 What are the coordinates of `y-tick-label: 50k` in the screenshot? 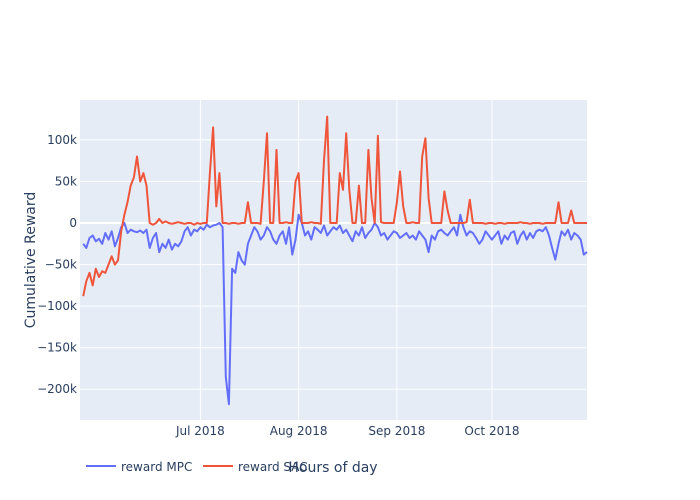 It's located at (66, 181).